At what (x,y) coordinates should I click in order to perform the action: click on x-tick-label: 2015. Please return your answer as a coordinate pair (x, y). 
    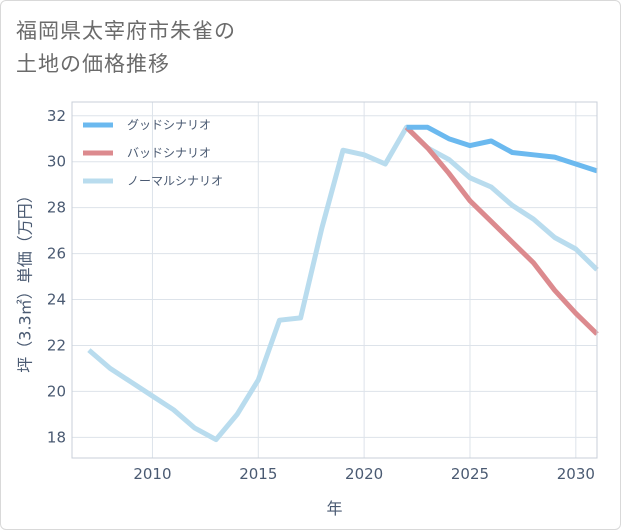
    Looking at the image, I should click on (258, 474).